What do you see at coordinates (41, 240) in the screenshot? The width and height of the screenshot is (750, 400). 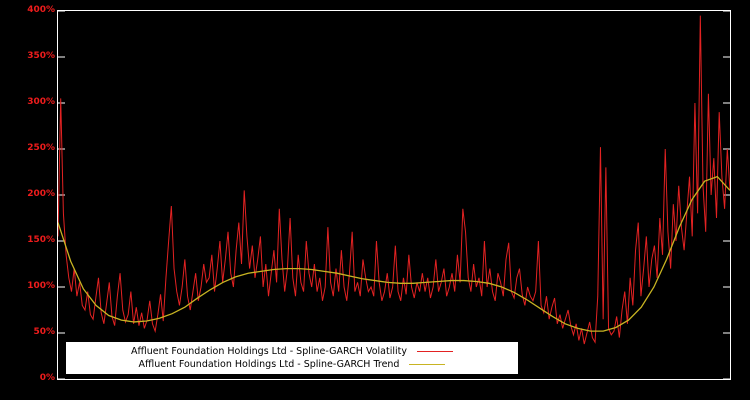 I see `y-axis-tick-label: 150%` at bounding box center [41, 240].